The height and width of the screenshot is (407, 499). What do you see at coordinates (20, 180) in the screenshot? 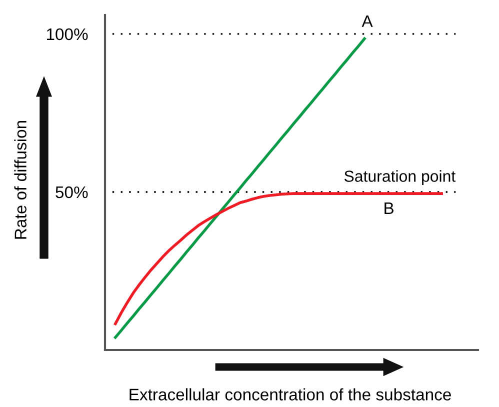
I see `y-axis-title: Rate of diffusion` at bounding box center [20, 180].